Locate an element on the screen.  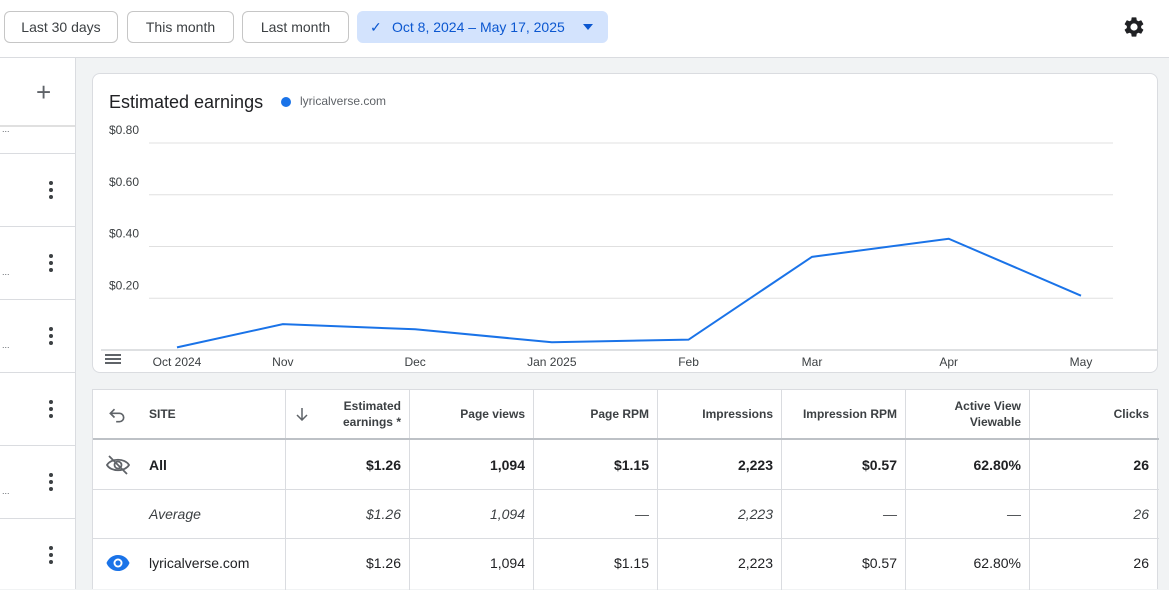
row-average-page-rpm: — is located at coordinates (642, 514).